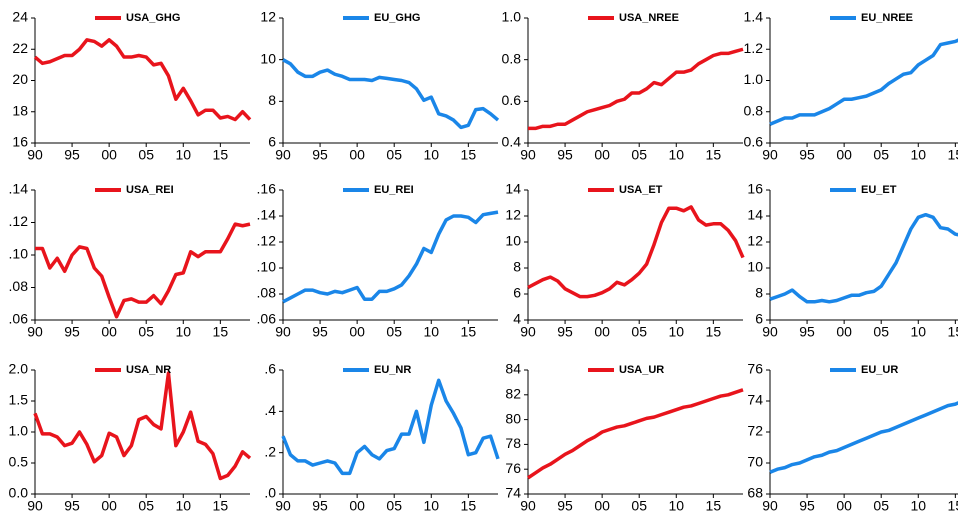 The width and height of the screenshot is (958, 517). I want to click on y-tick-label: 2.0, so click(19, 369).